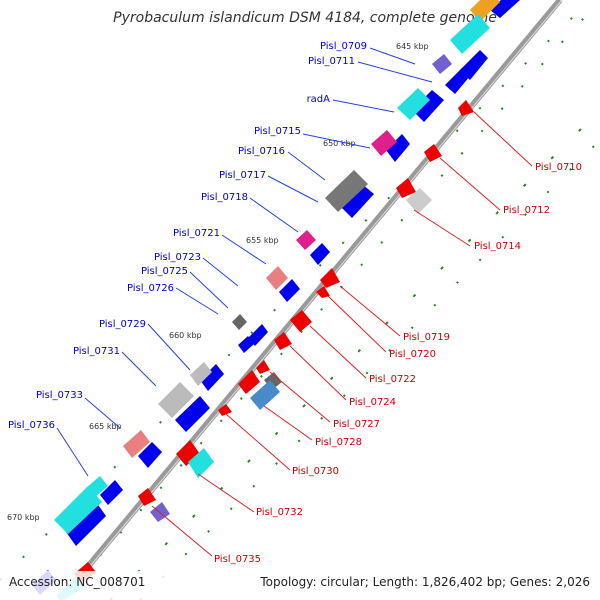  Describe the element at coordinates (31, 425) in the screenshot. I see `gene-label: Pisl_0736` at that location.